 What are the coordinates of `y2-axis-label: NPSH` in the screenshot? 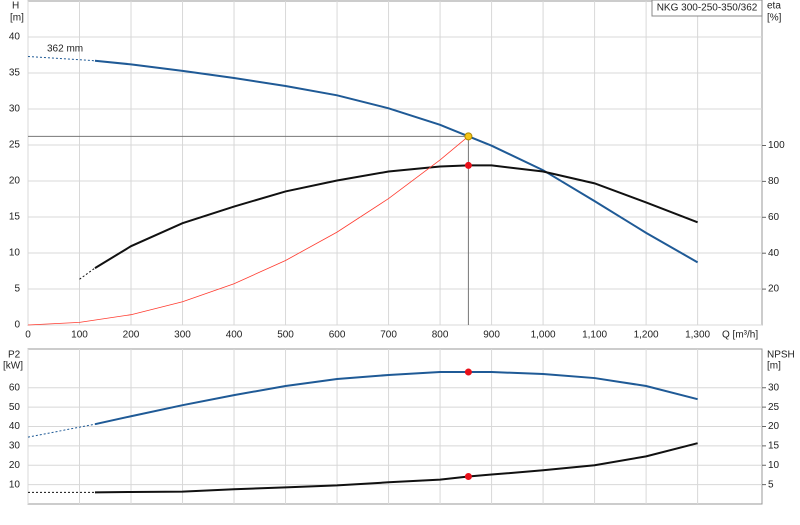 It's located at (781, 355).